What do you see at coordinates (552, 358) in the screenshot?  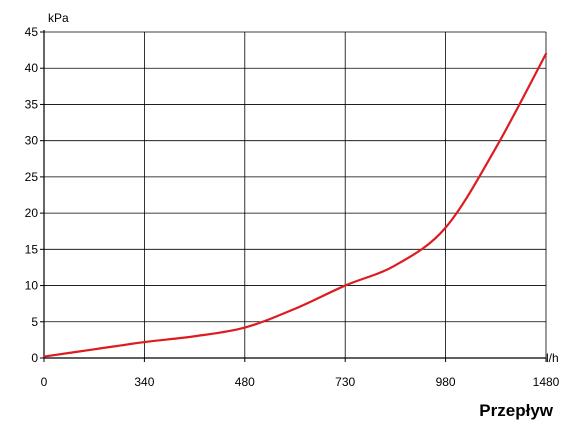 I see `x-unit-label: l/h` at bounding box center [552, 358].